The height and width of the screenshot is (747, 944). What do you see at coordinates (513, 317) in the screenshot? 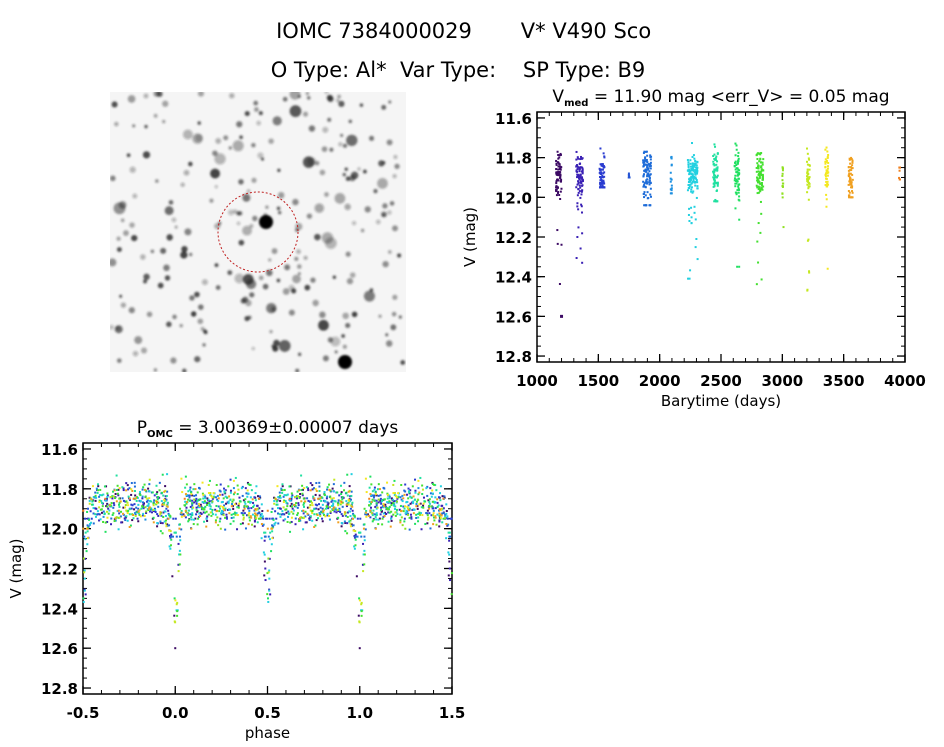
I see `y-tick-label: 12.6` at bounding box center [513, 317].